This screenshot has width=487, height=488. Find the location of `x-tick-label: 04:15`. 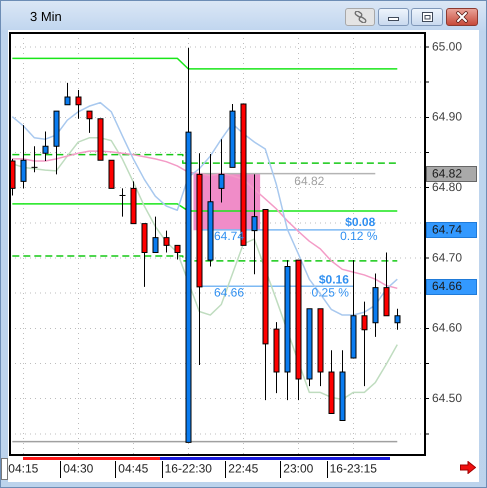

x-tick-label: 04:15 is located at coordinates (23, 469).